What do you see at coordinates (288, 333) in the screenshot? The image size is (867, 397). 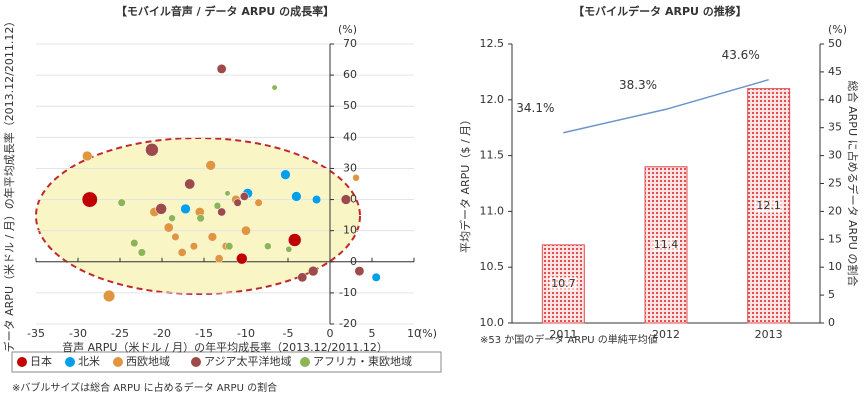 I see `x-tick-label: -5` at bounding box center [288, 333].